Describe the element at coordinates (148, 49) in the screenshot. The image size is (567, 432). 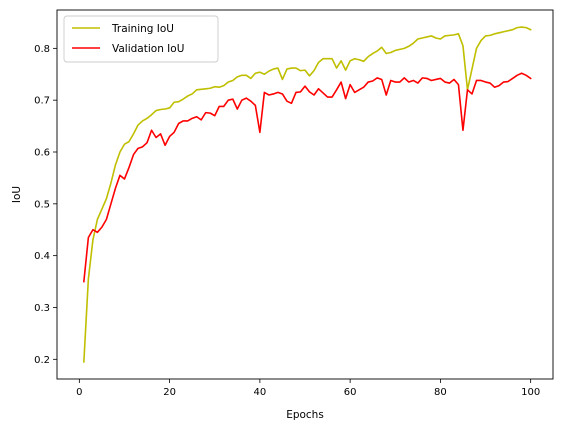
I see `legend-label-validation: Validation IoU` at that location.